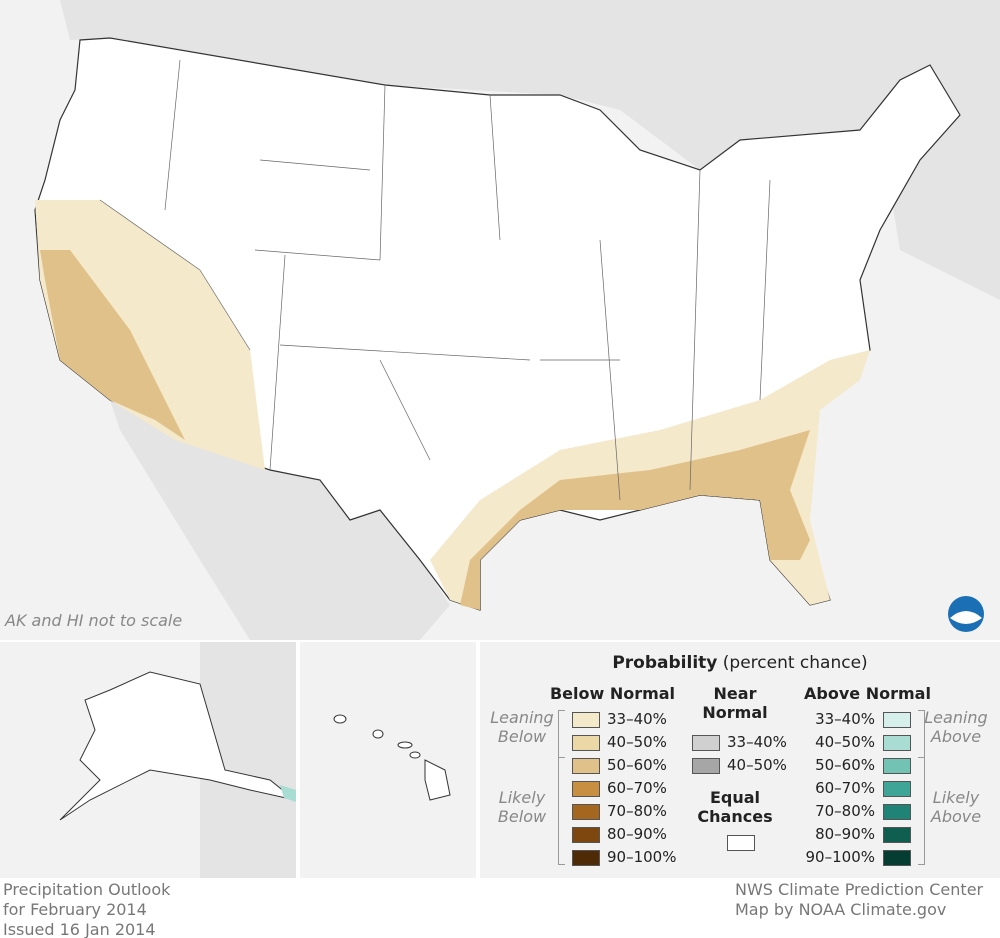 This screenshot has width=1000, height=938. What do you see at coordinates (612, 693) in the screenshot?
I see `below-heading: Below Normal` at bounding box center [612, 693].